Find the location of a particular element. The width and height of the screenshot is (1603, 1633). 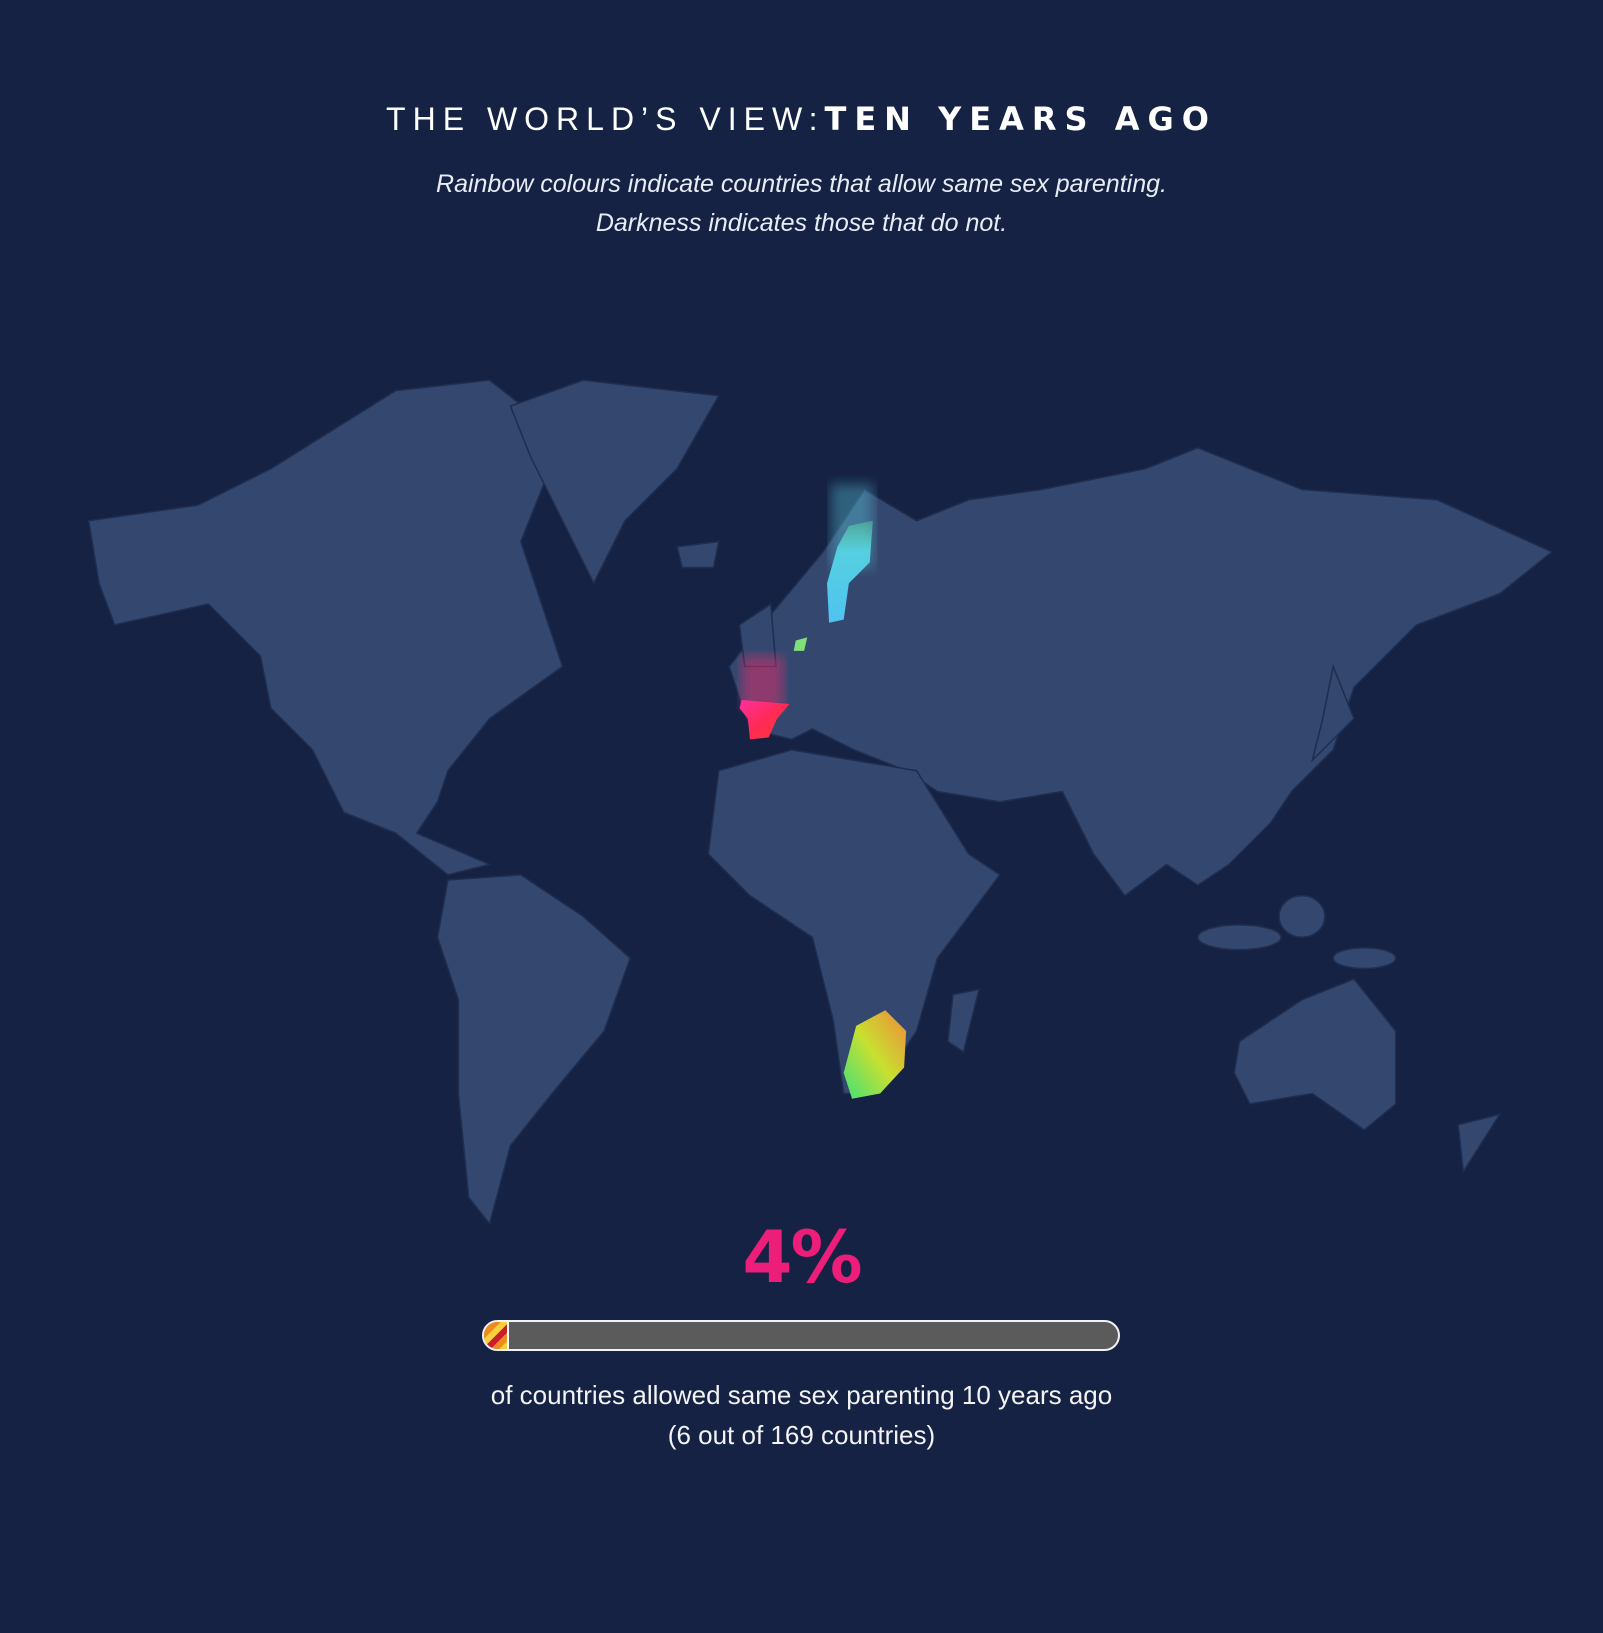

percent-stat: 4% is located at coordinates (802, 1257).